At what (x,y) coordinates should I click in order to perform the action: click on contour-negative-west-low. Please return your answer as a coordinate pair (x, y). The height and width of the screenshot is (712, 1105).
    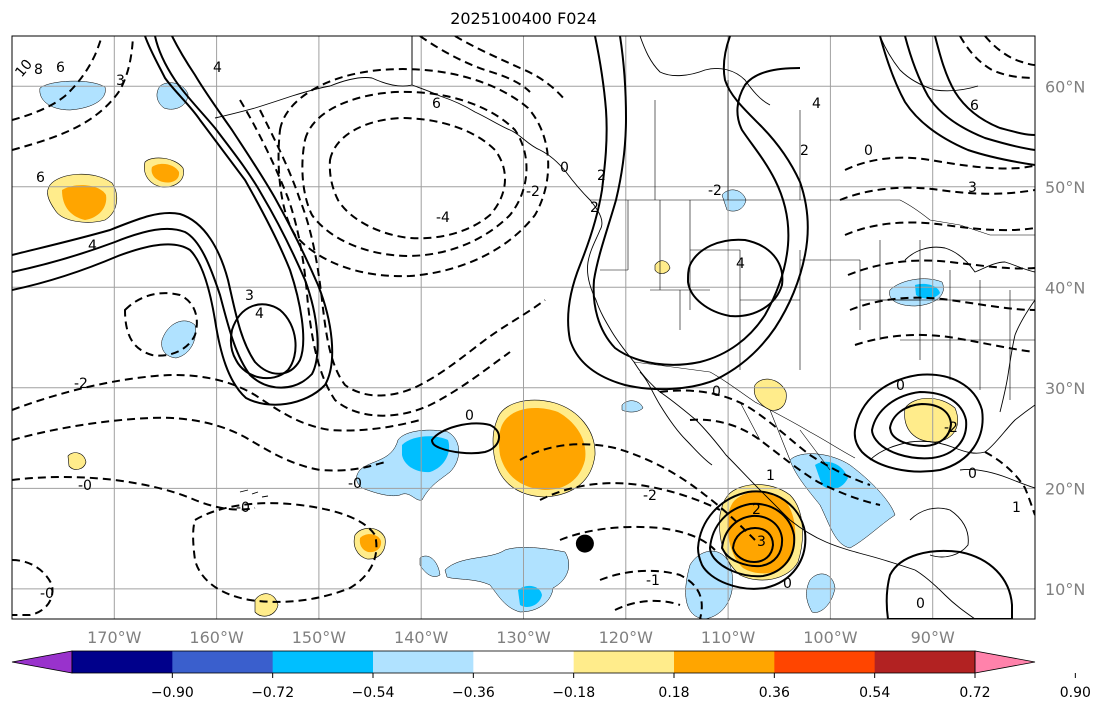
    Looking at the image, I should click on (33, 587).